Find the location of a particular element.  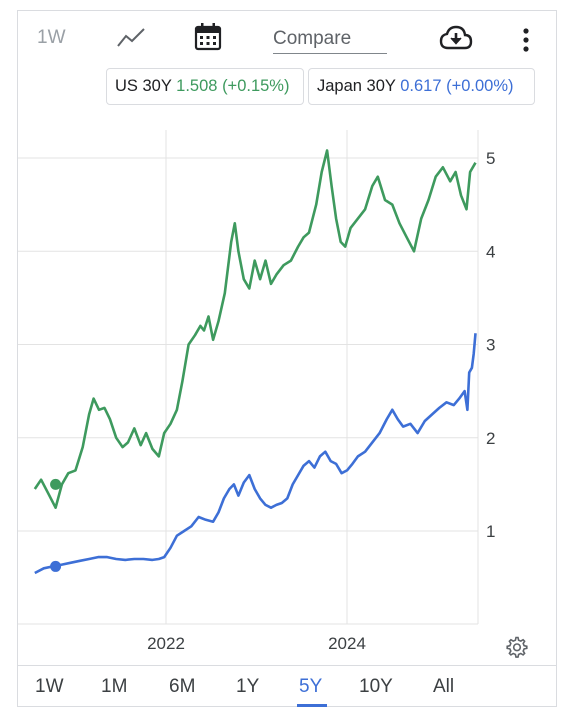

legend-jp-name: Japan 30Y is located at coordinates (356, 86).